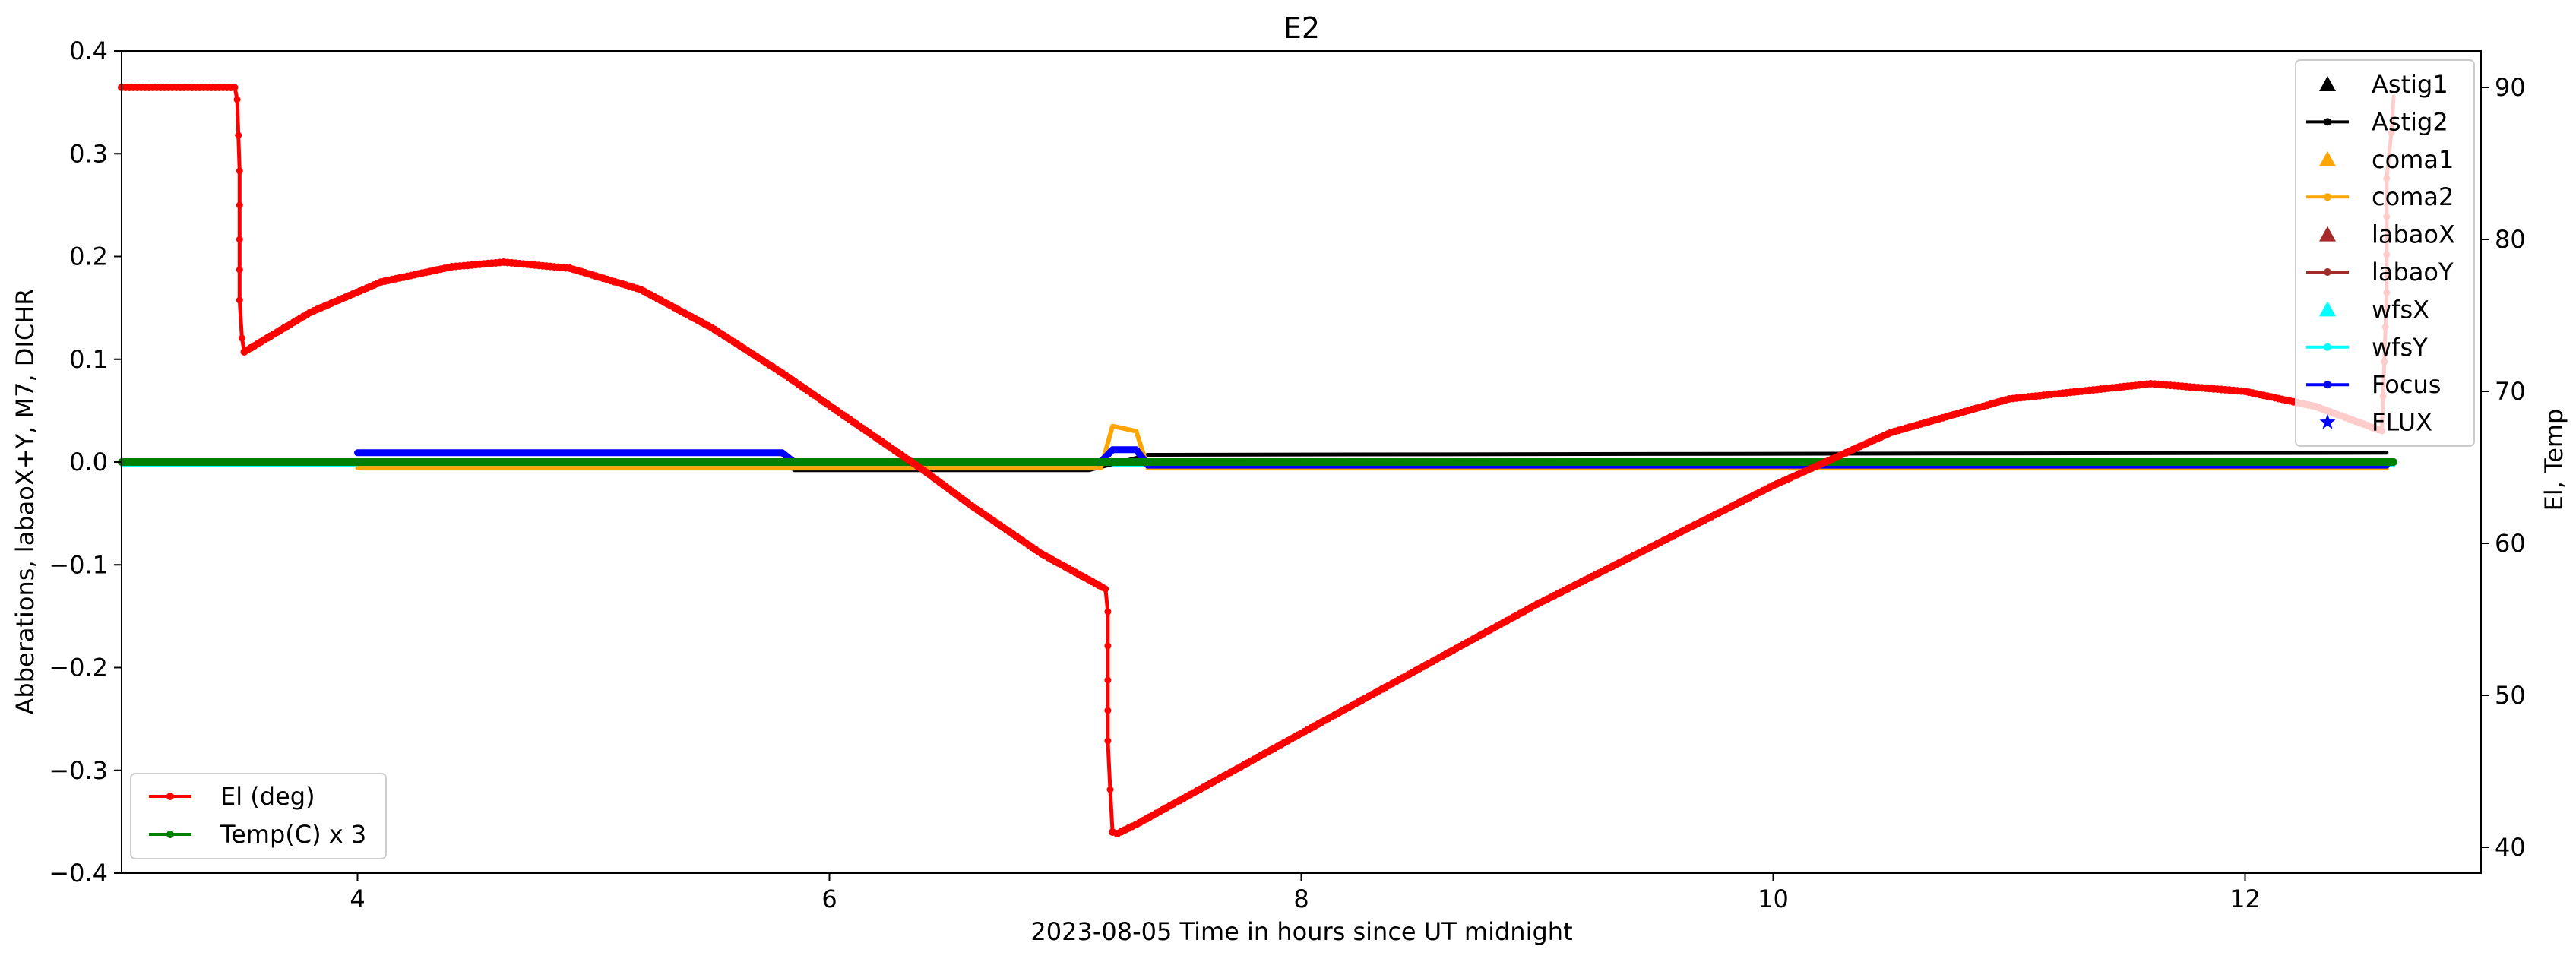 Image resolution: width=2576 pixels, height=959 pixels. Describe the element at coordinates (2510, 695) in the screenshot. I see `y-tick-label-right: 50` at that location.